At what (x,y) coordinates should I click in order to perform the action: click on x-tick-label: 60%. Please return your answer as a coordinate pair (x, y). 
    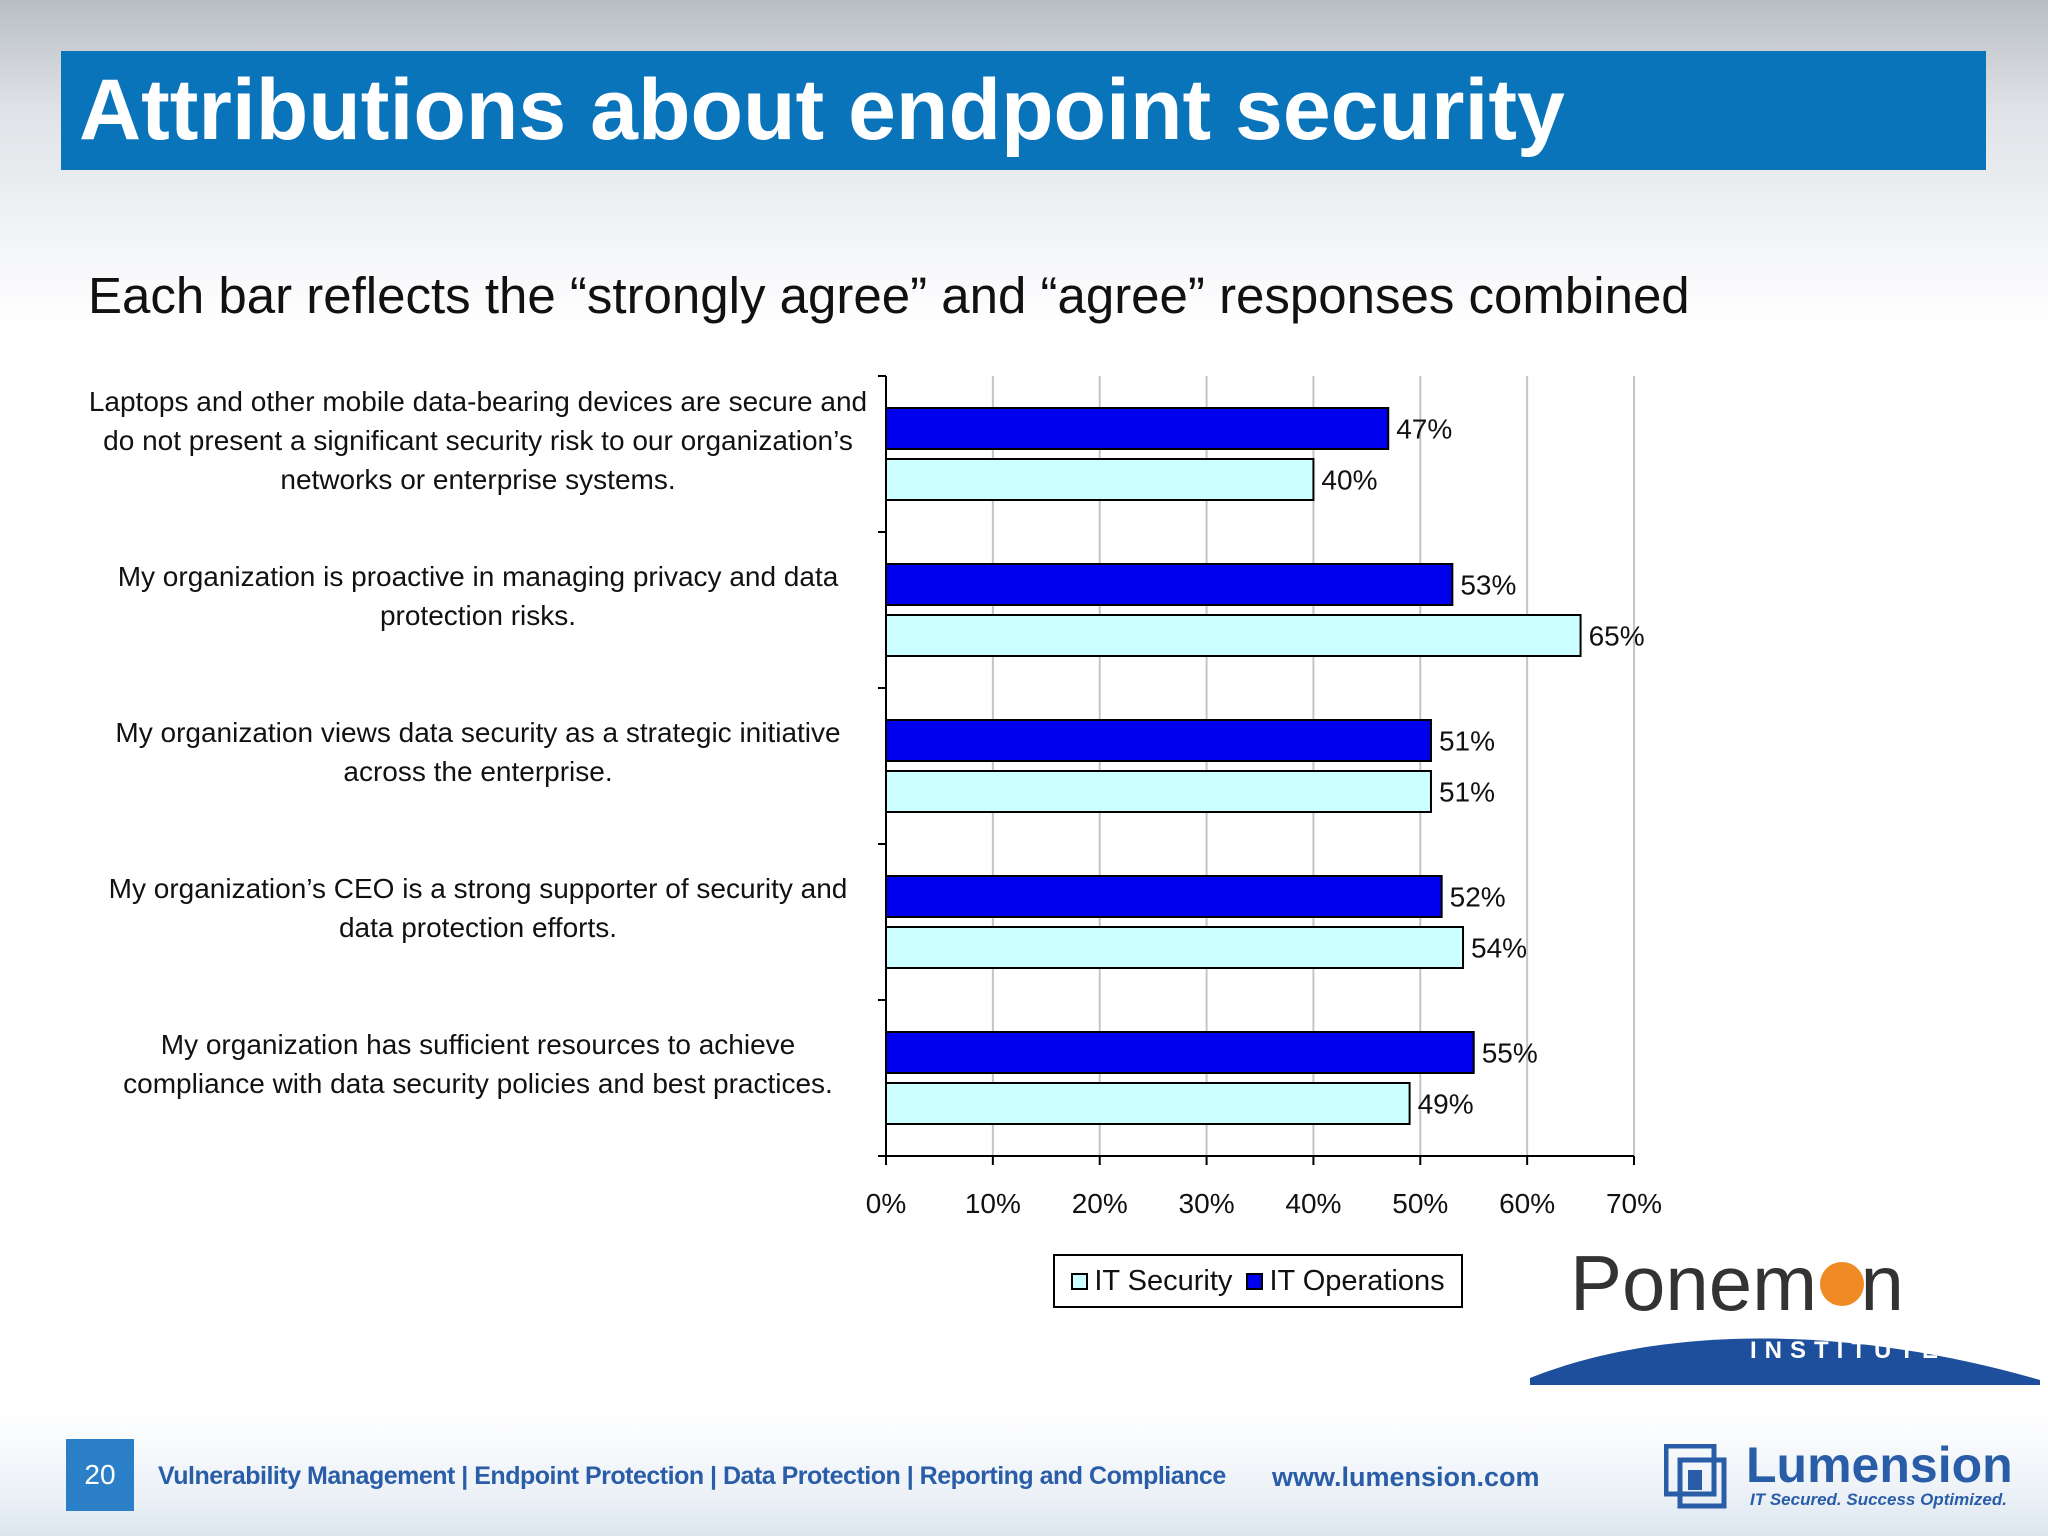
    Looking at the image, I should click on (1527, 1203).